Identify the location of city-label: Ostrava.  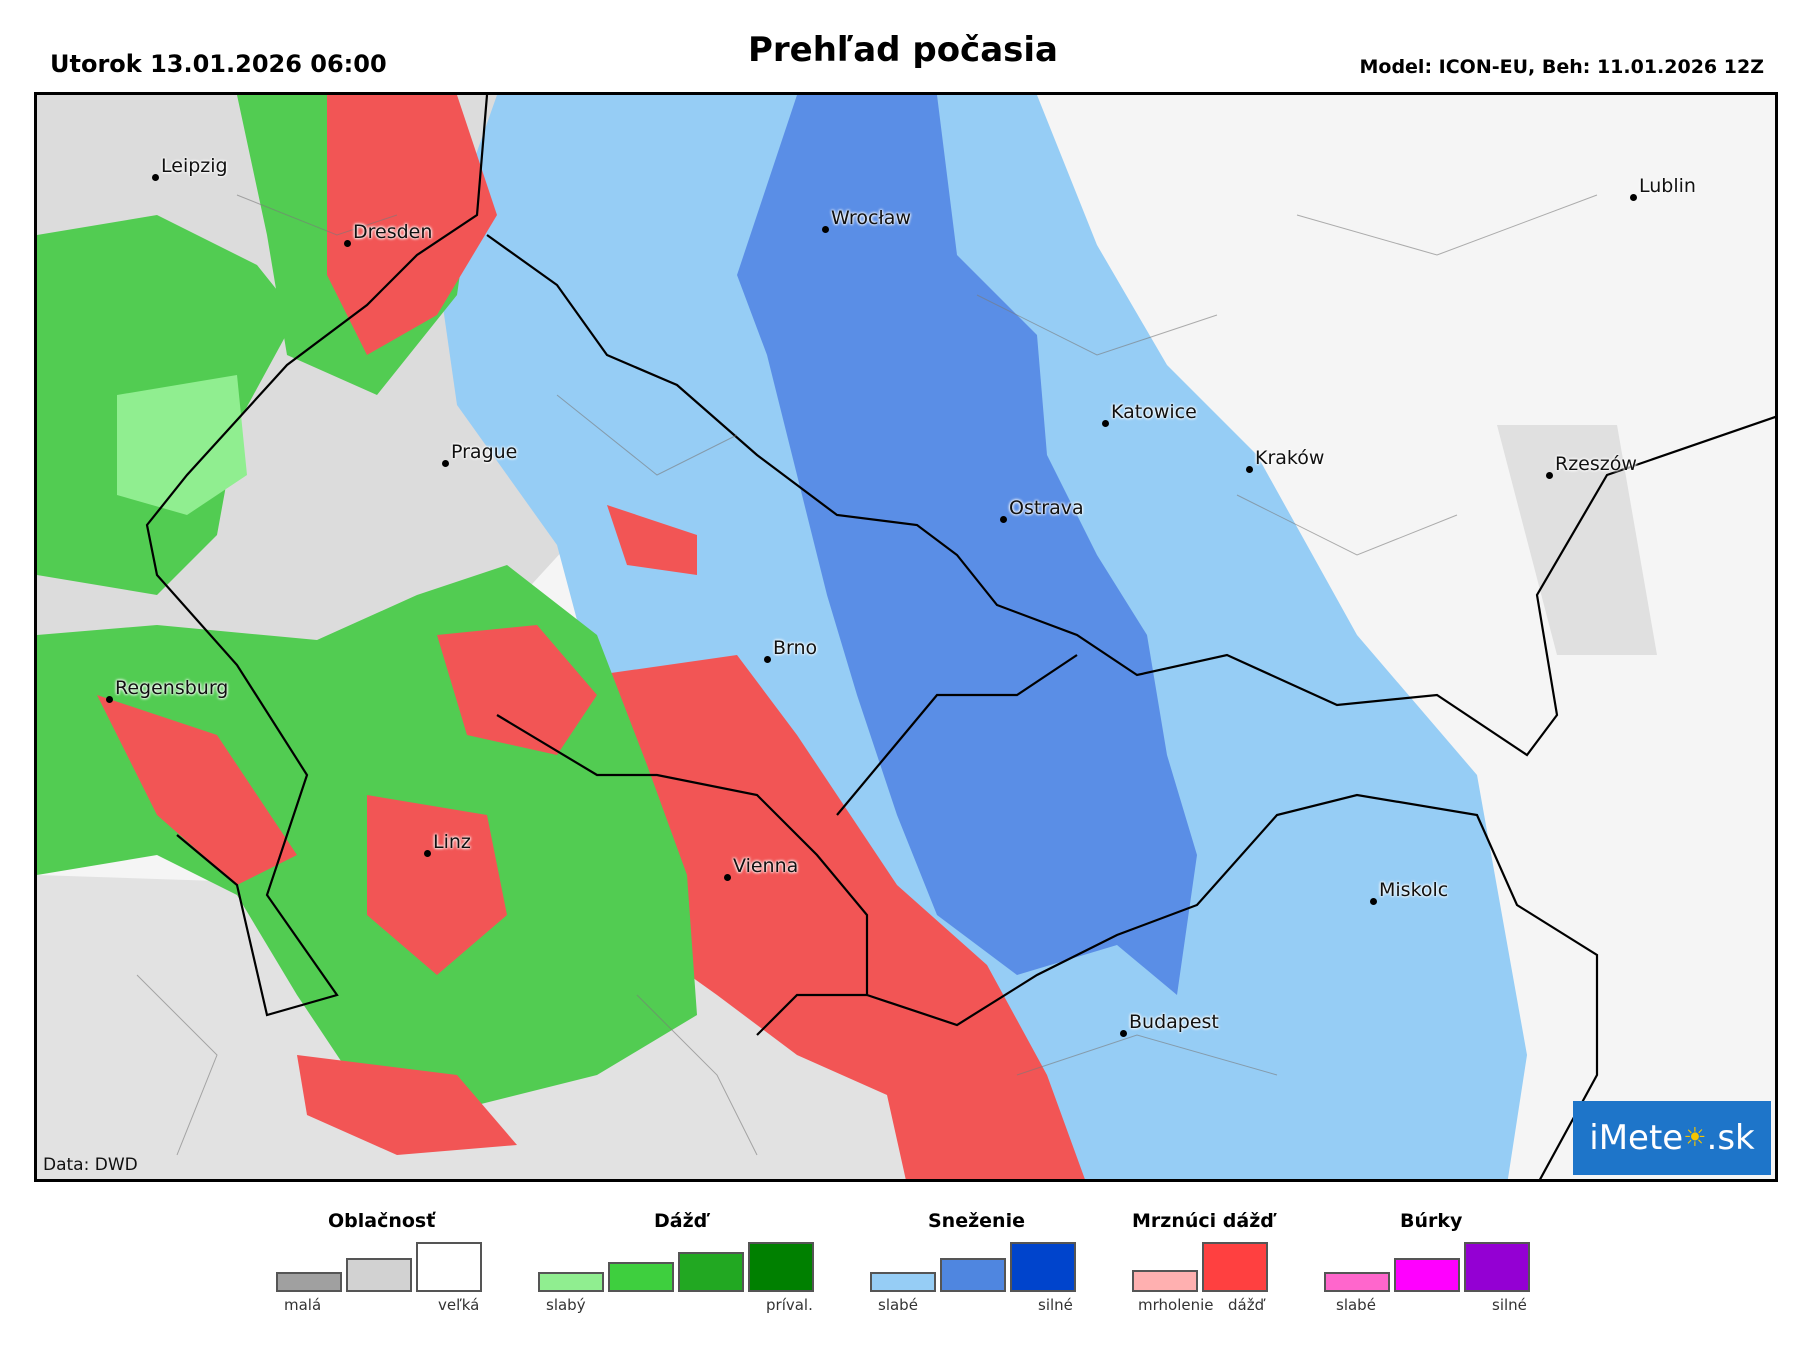
(1046, 508).